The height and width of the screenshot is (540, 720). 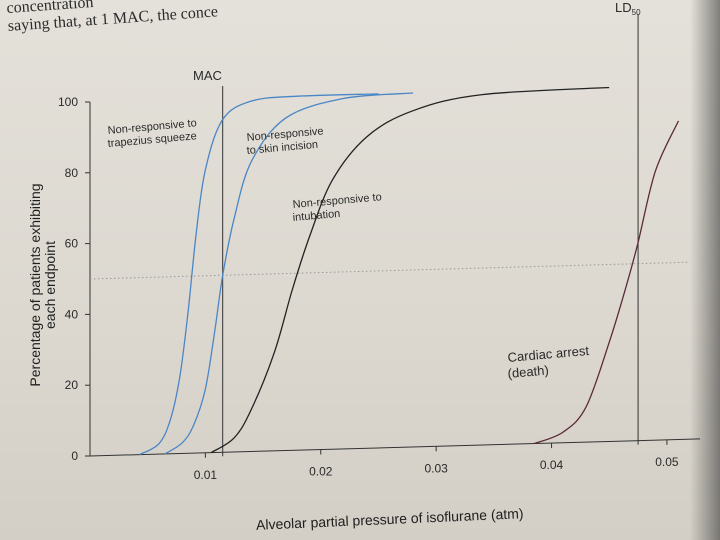 What do you see at coordinates (316, 216) in the screenshot?
I see `annotation-2-line-2: intubation` at bounding box center [316, 216].